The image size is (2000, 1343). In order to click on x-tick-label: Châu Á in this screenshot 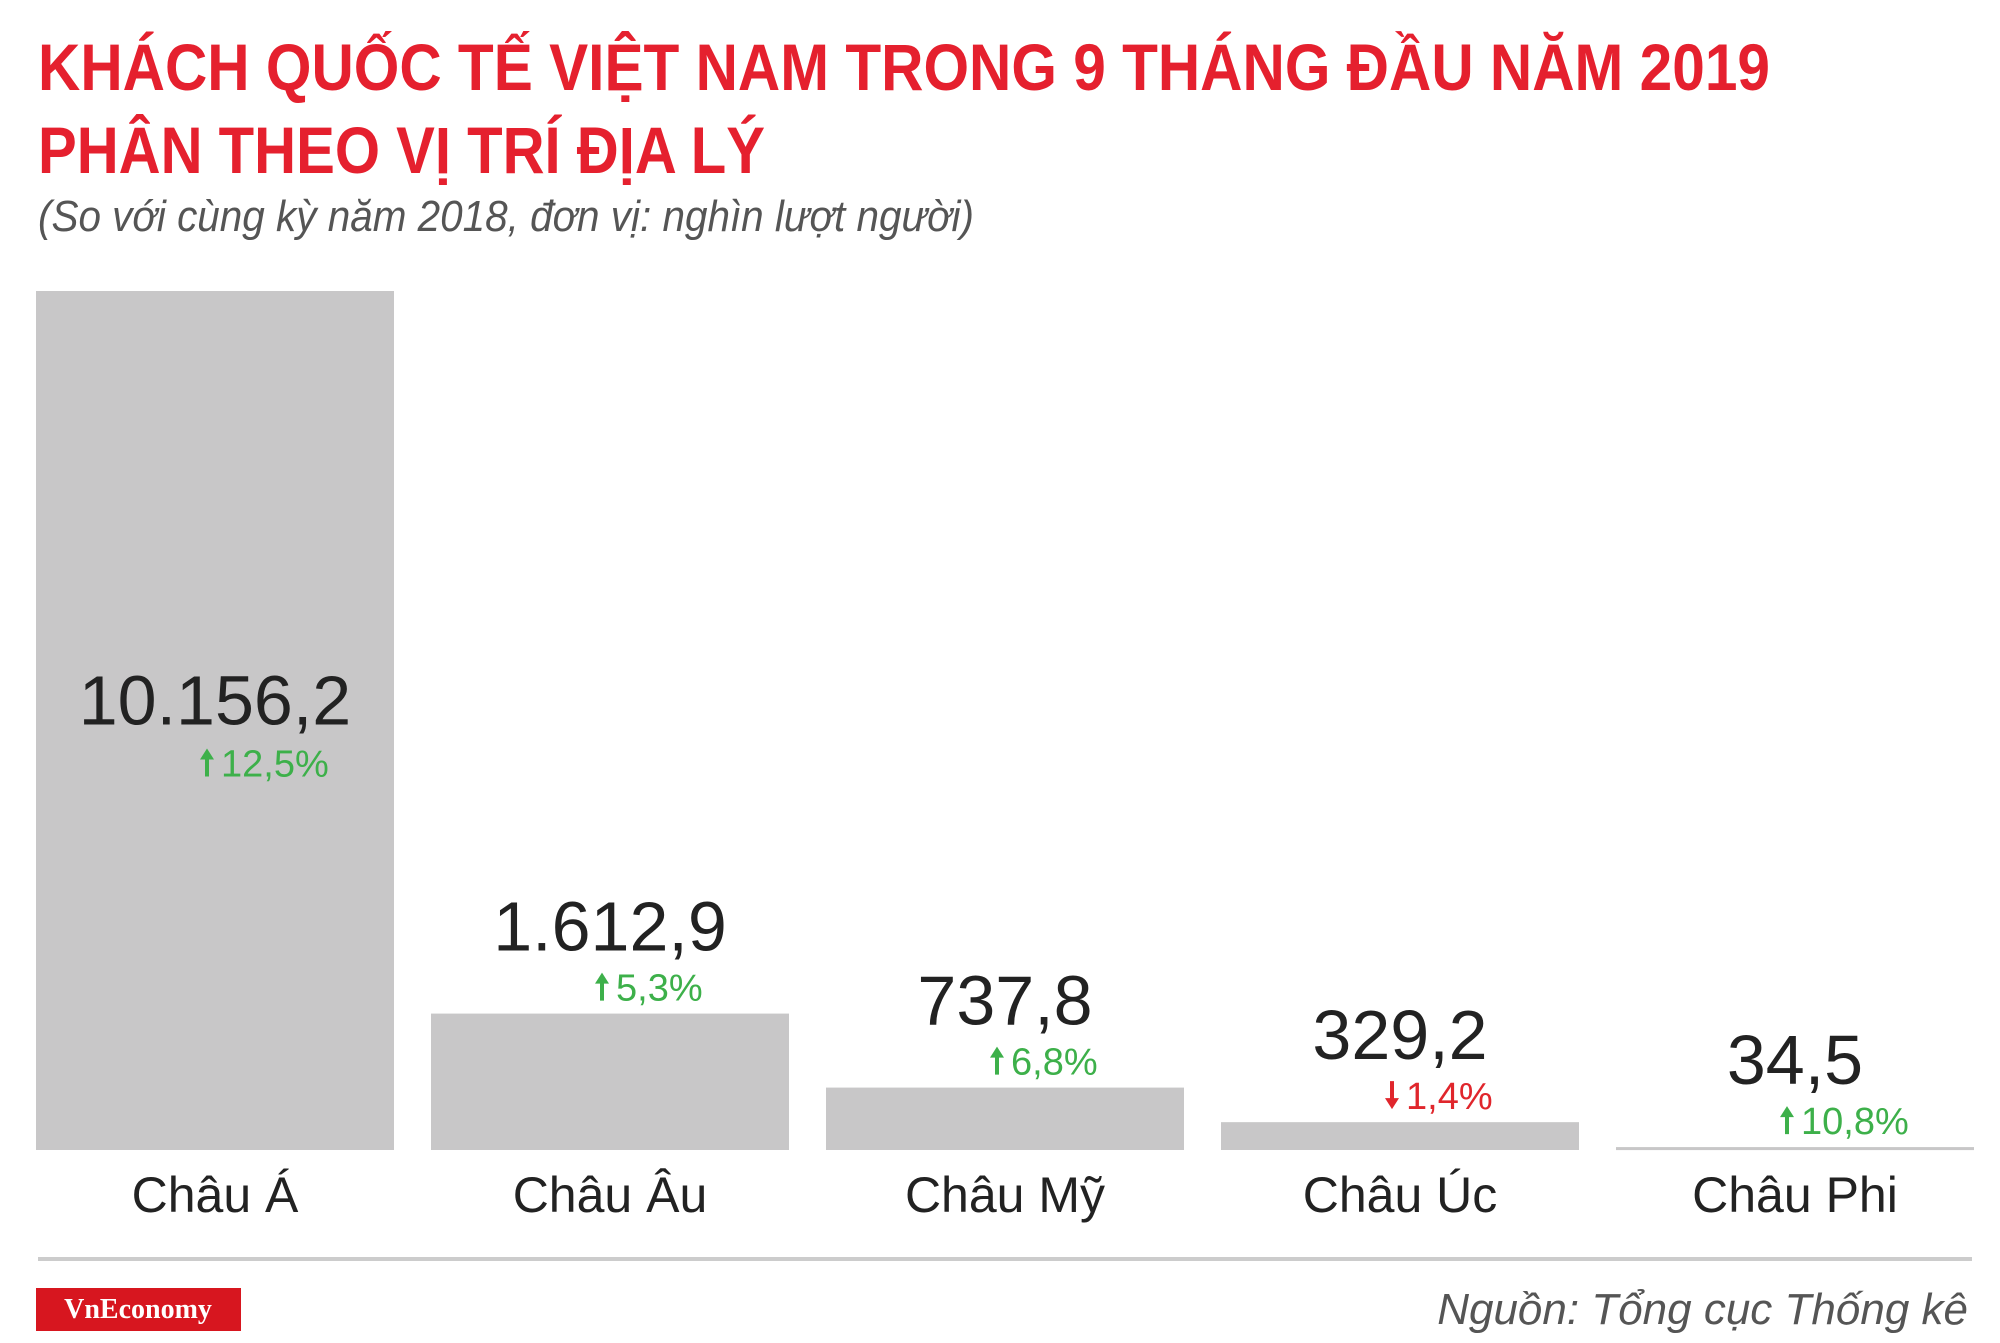, I will do `click(215, 1195)`.